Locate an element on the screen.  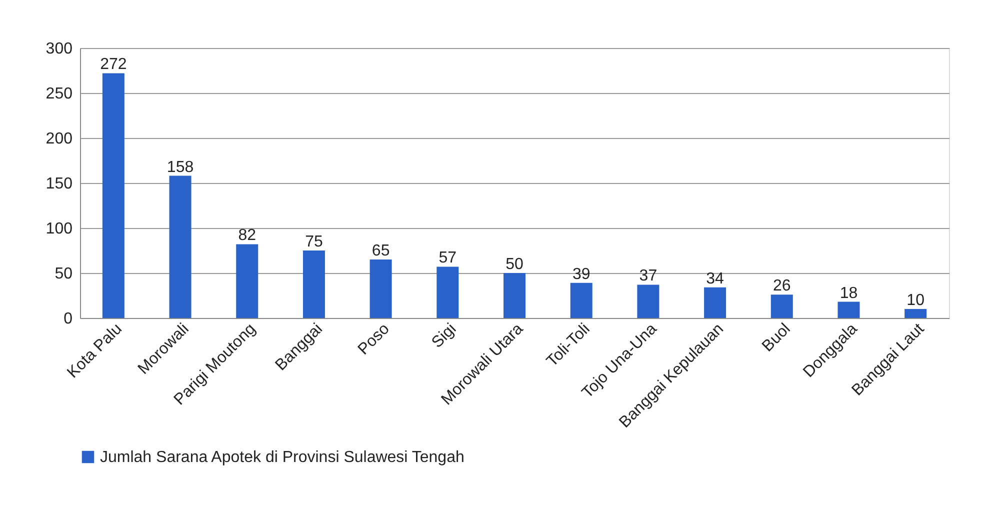
y-tick-label: 200 is located at coordinates (59, 139).